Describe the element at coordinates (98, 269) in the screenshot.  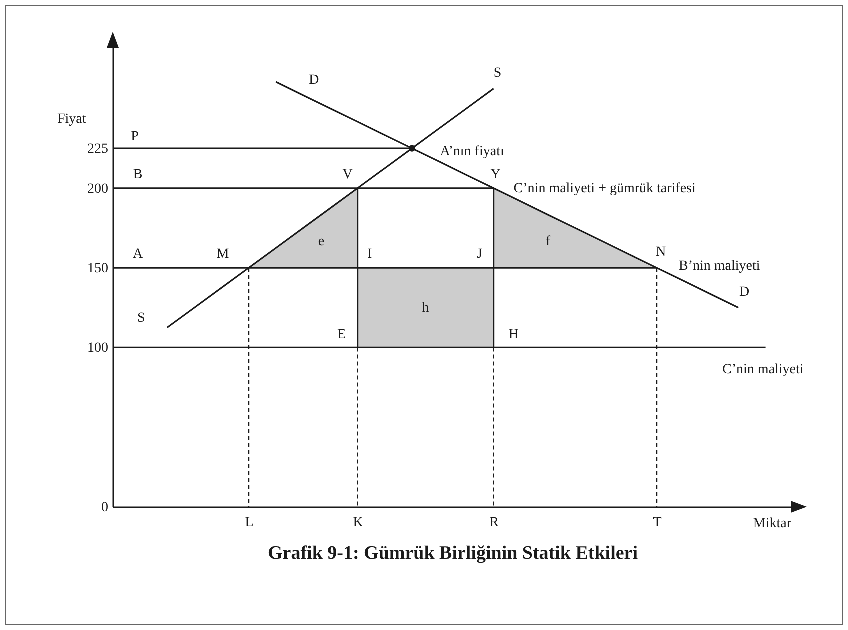
I see `y-tick-label: 150` at that location.